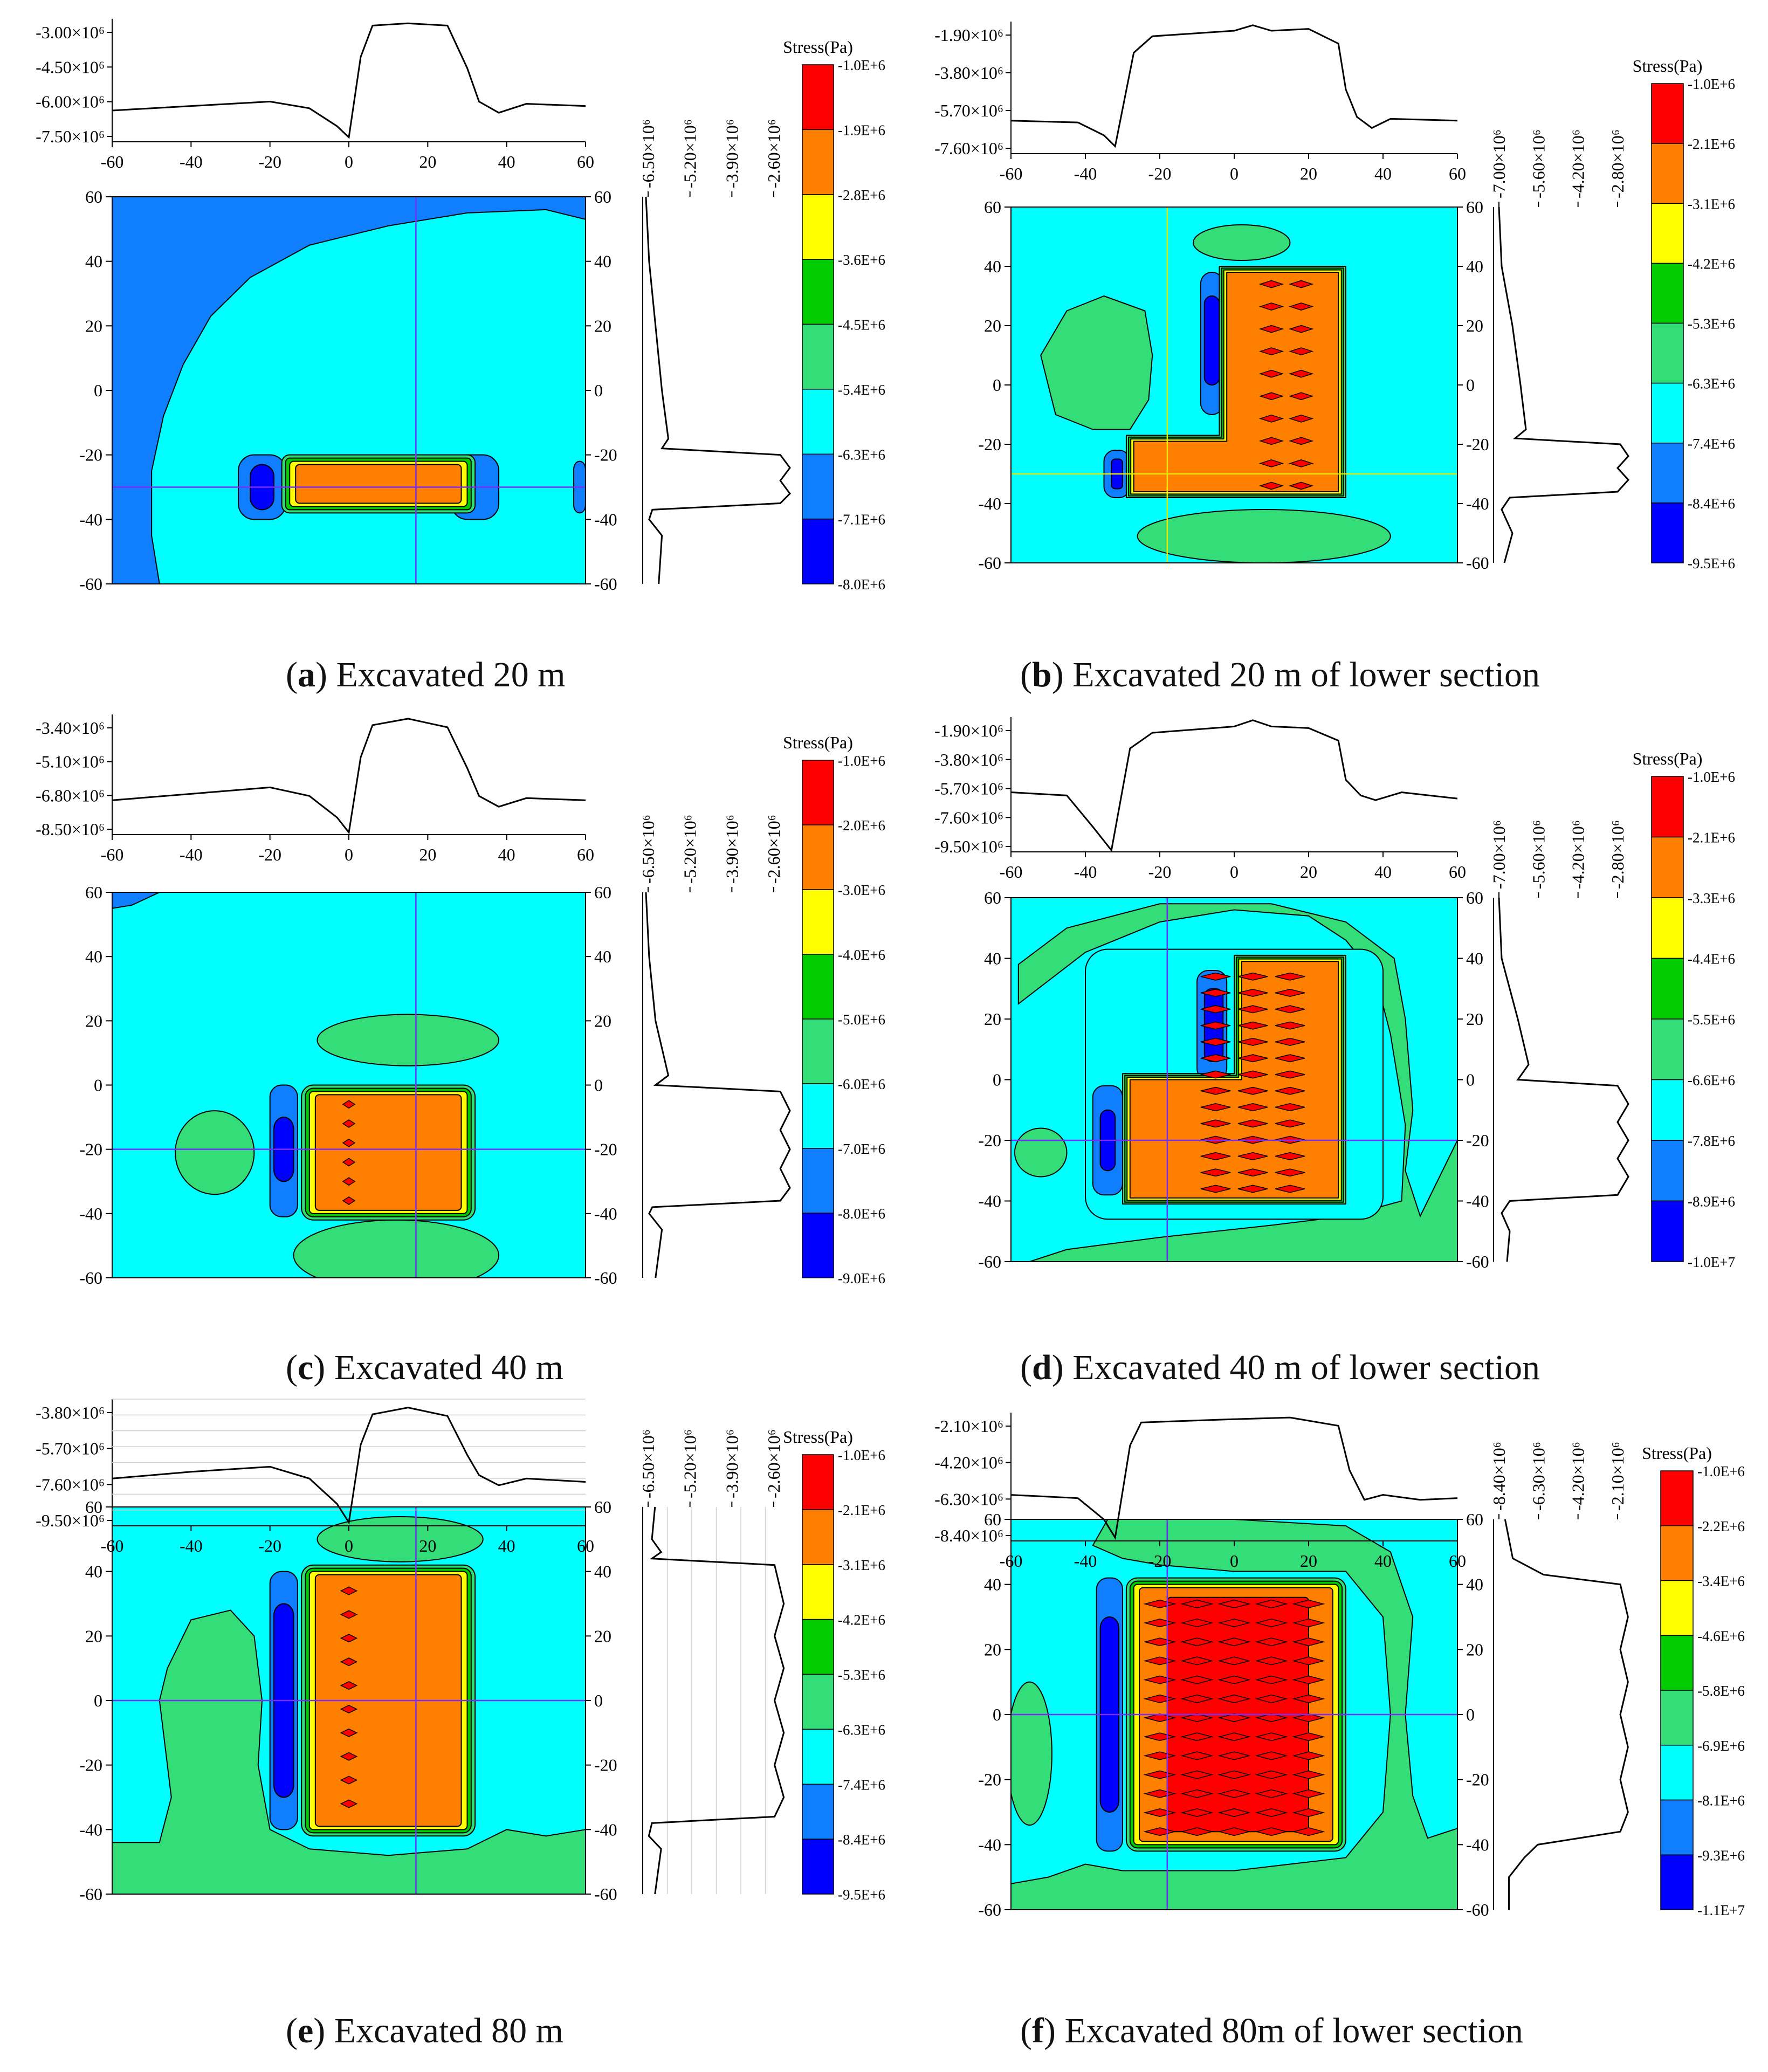 Image resolution: width=1768 pixels, height=2072 pixels. I want to click on colorbar-label: -4.6E+6, so click(1721, 1636).